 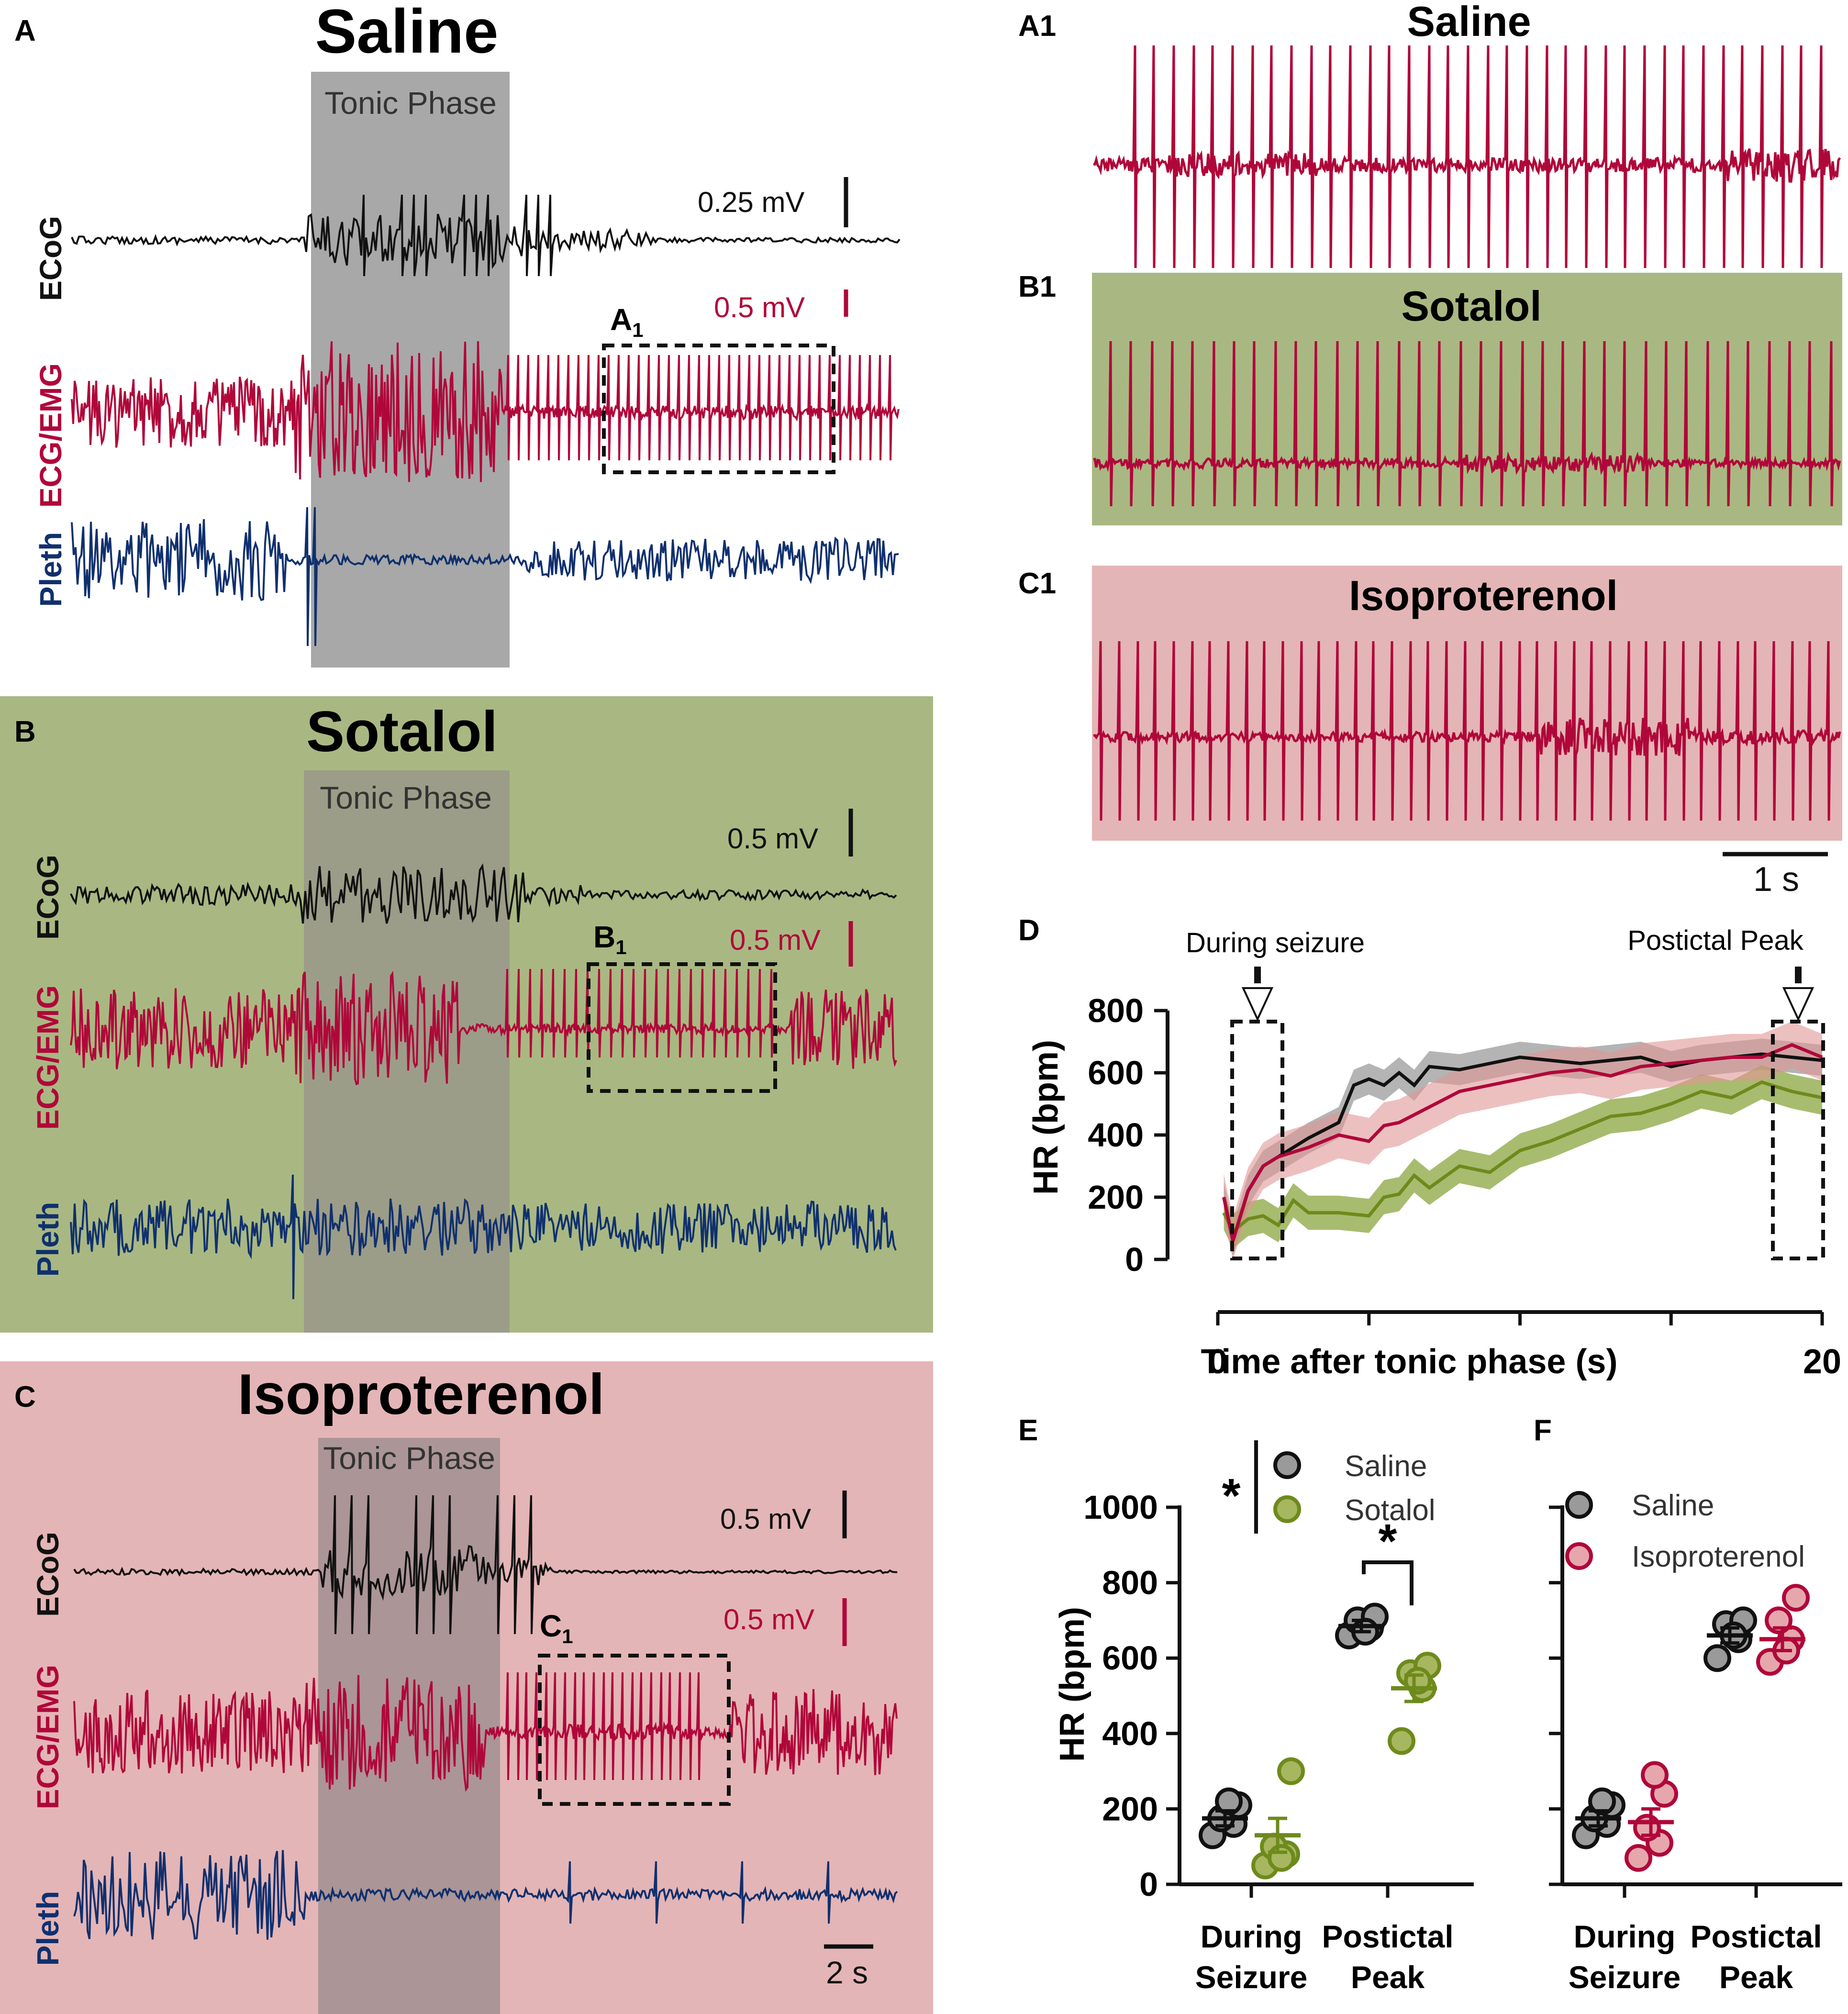 I want to click on e-postictal-significance-bracket, so click(x=1388, y=1582).